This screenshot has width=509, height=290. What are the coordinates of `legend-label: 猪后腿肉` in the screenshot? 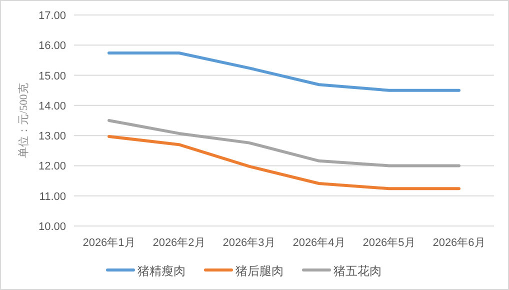 It's located at (260, 271).